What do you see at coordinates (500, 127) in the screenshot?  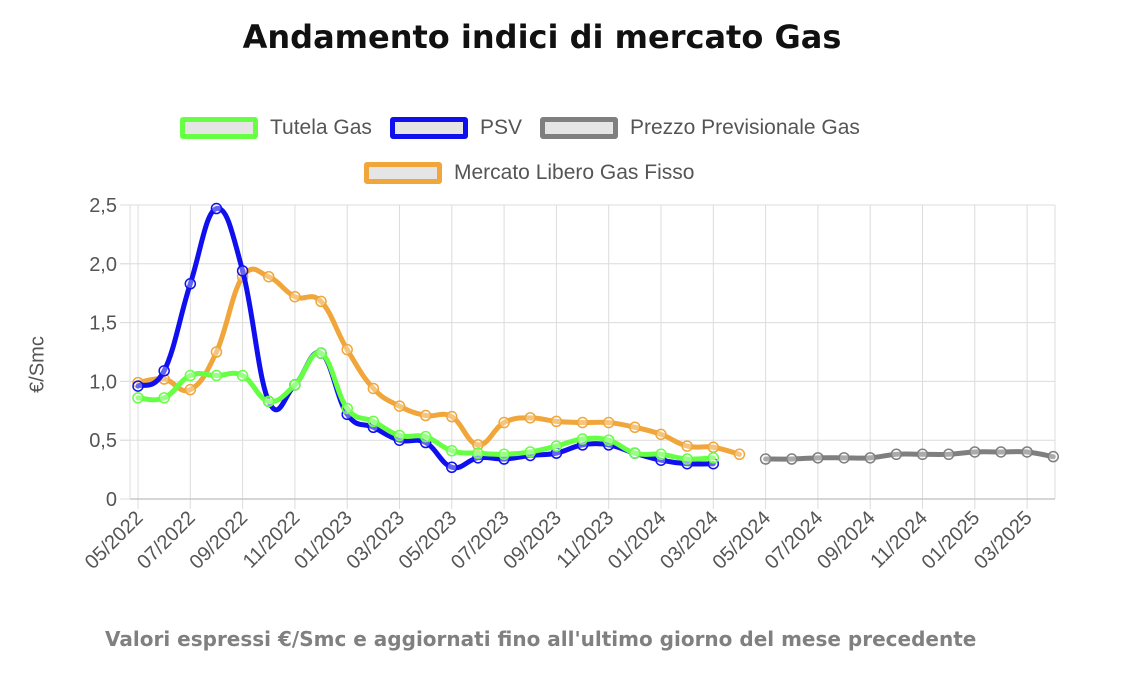 I see `legend-label-psv: PSV` at bounding box center [500, 127].